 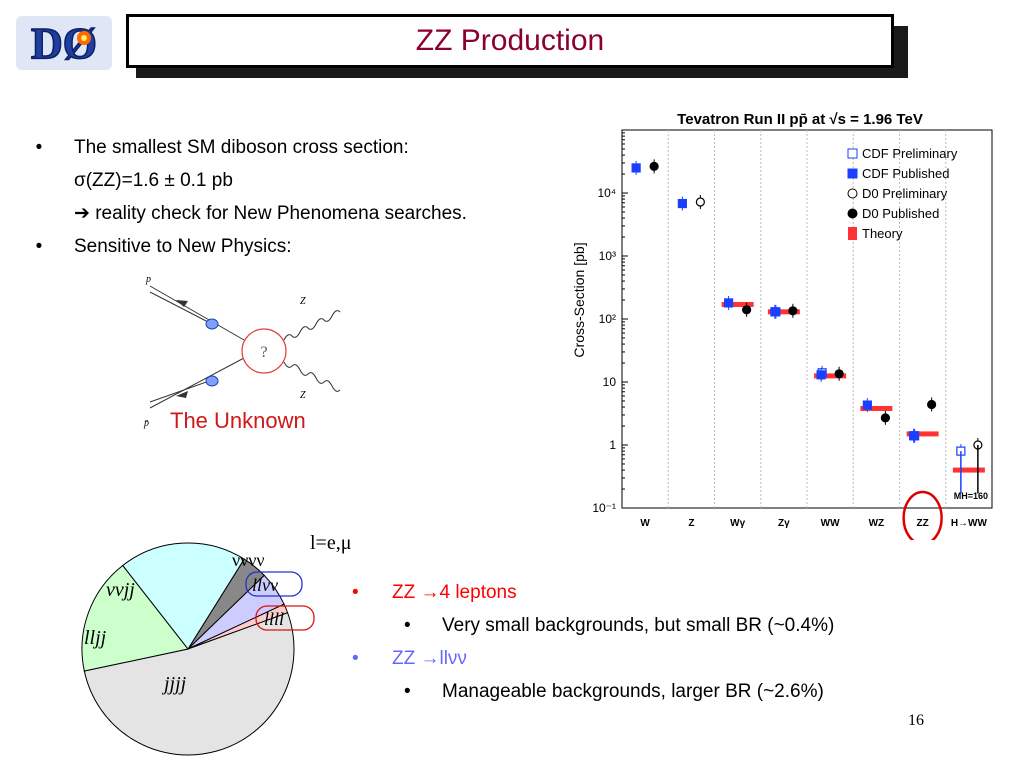 I want to click on chart-legend-label: Theory, so click(x=882, y=233).